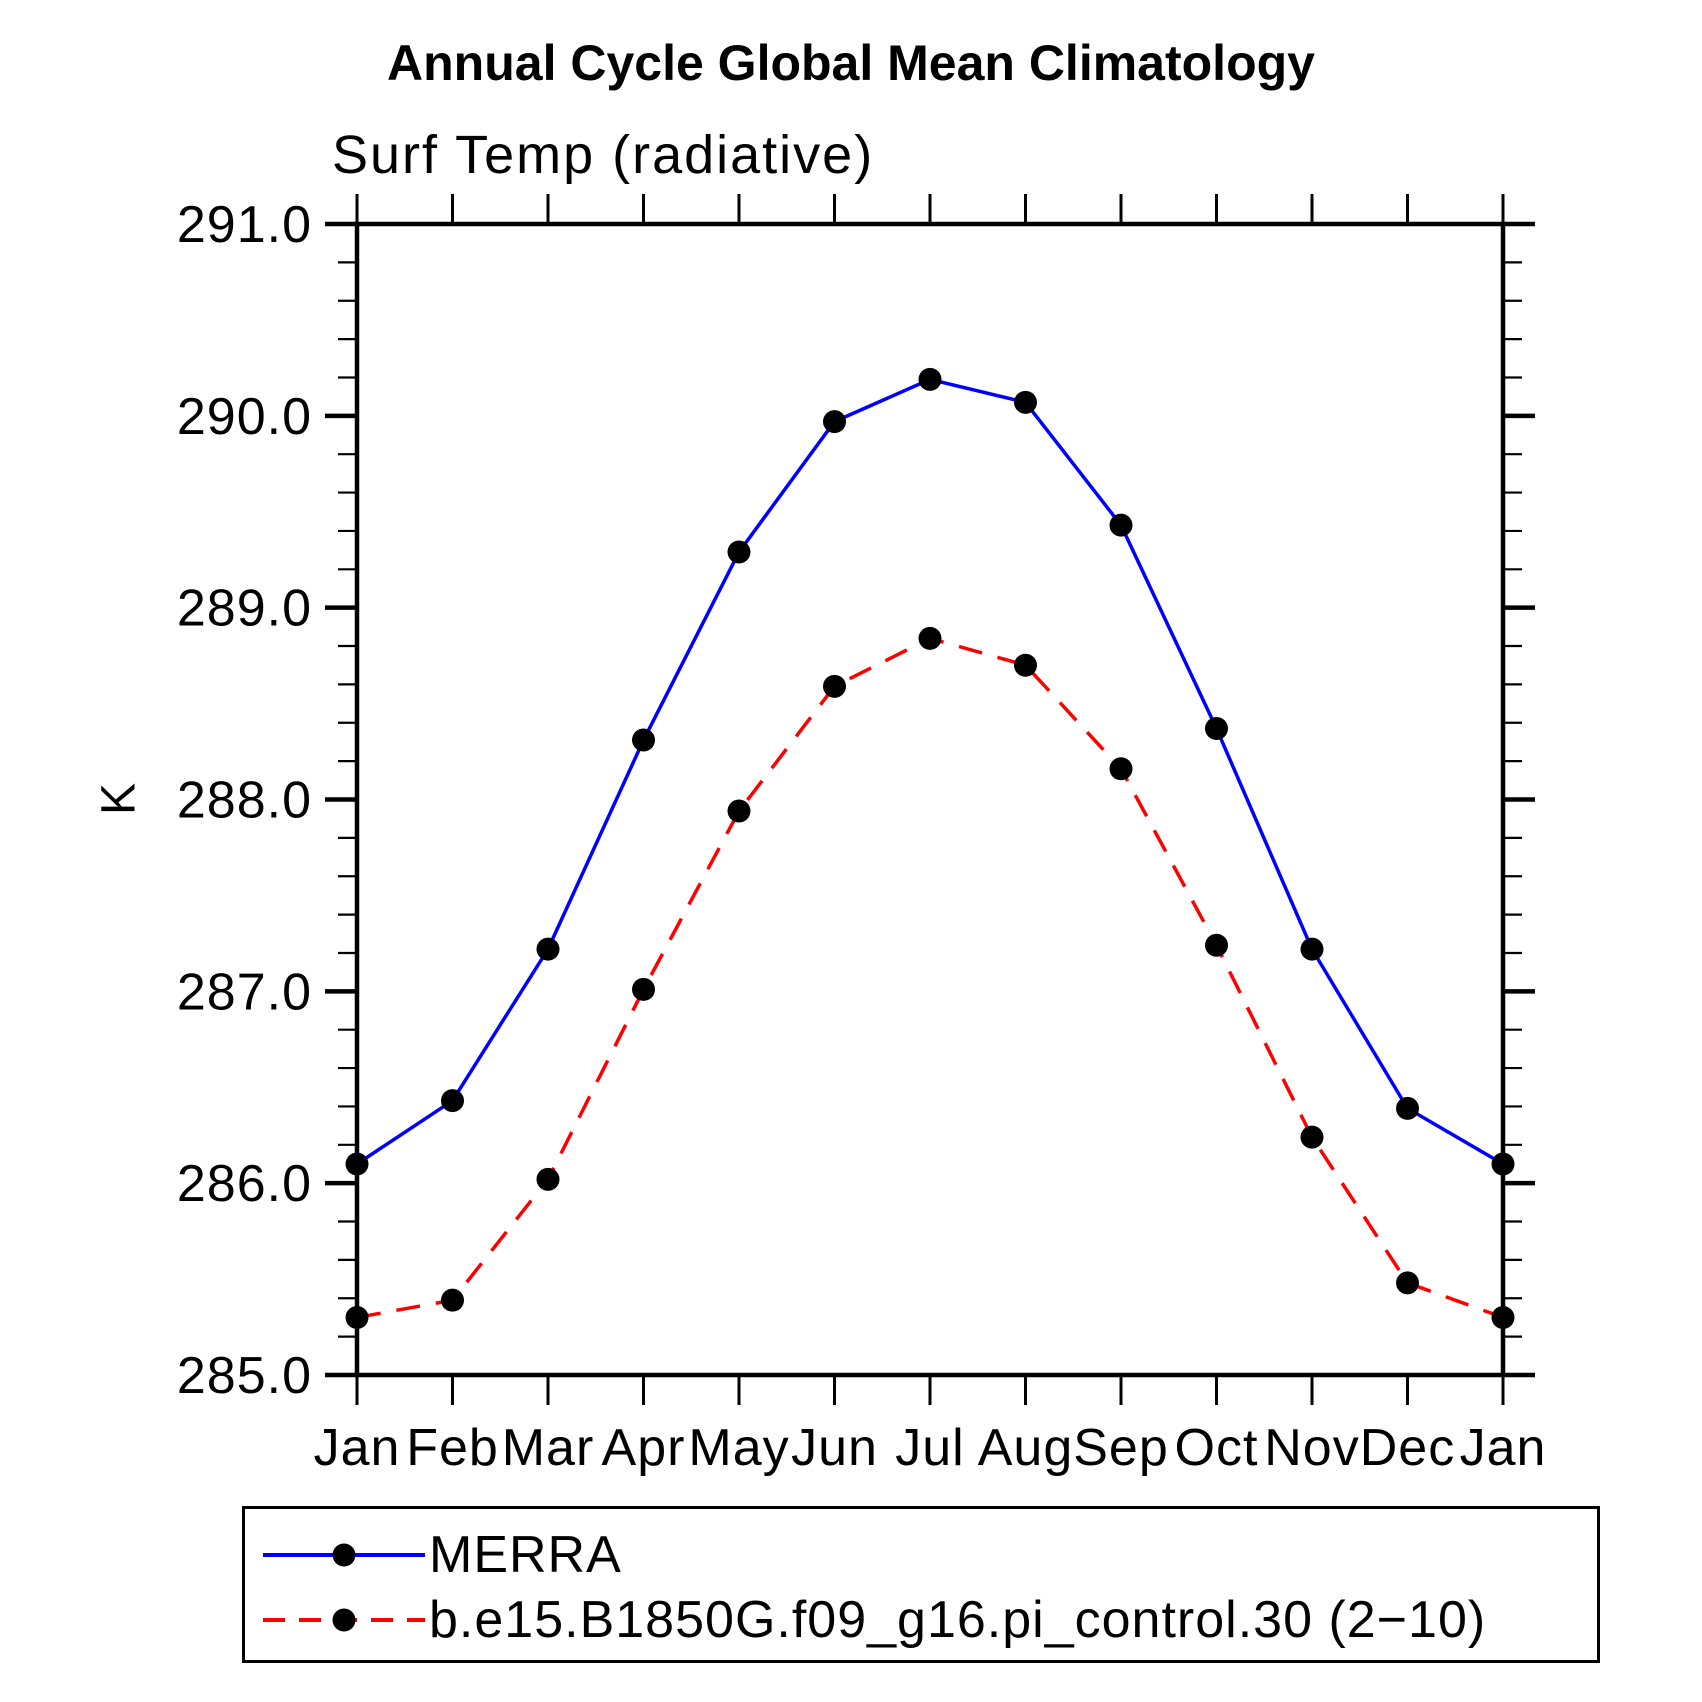  Describe the element at coordinates (1407, 1448) in the screenshot. I see `x-tick-label: Dec` at that location.